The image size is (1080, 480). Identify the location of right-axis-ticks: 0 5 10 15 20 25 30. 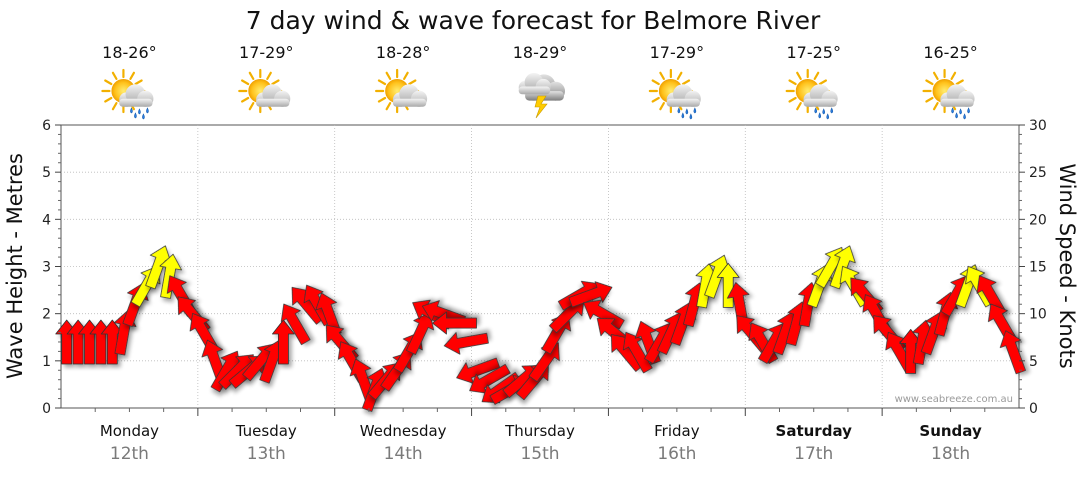
(1033, 267).